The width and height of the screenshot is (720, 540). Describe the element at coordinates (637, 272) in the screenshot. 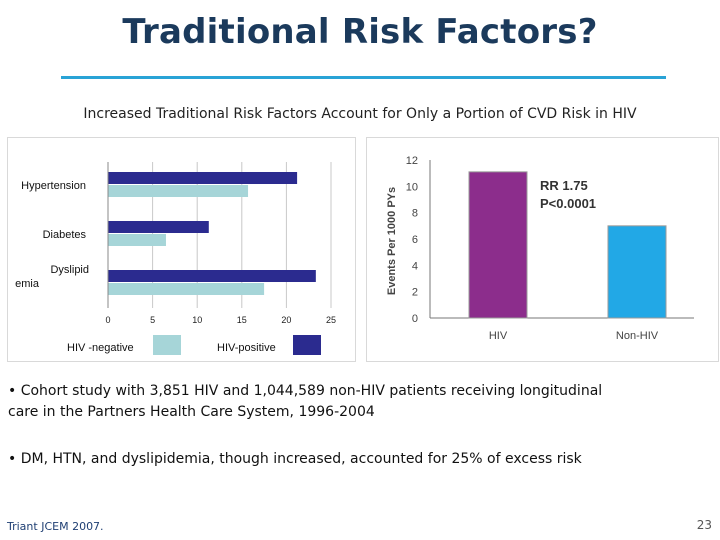

I see `bar-non-hiv` at that location.